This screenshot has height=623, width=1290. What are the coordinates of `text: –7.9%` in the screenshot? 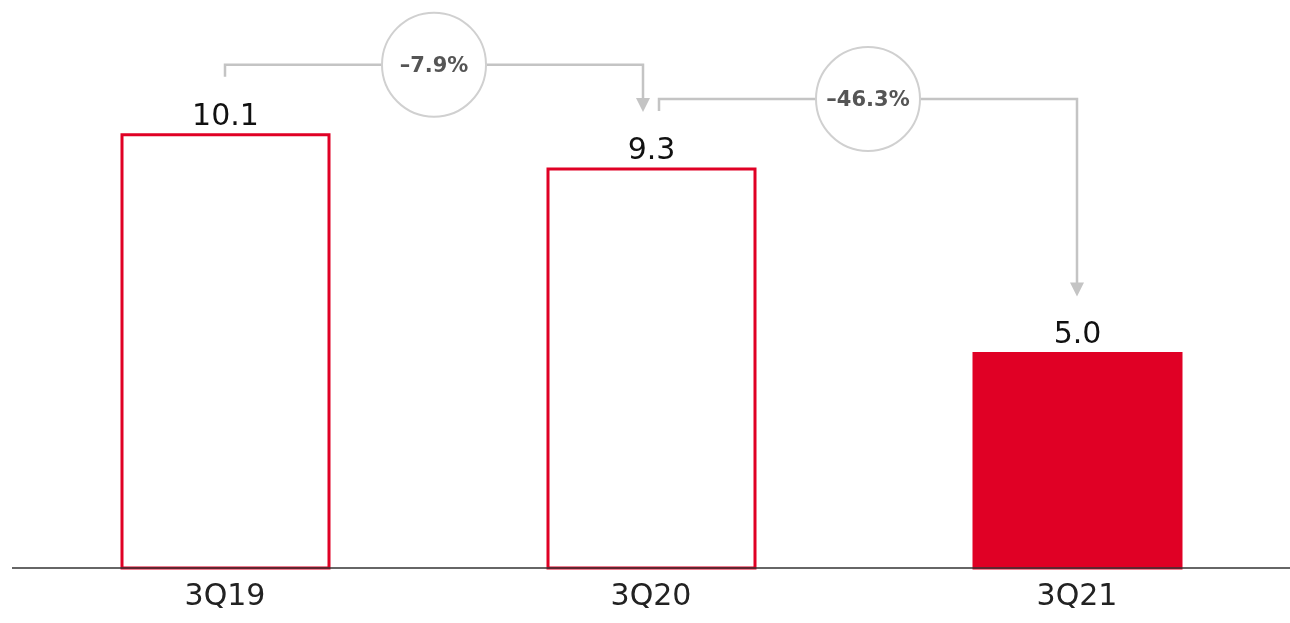 It's located at (434, 64).